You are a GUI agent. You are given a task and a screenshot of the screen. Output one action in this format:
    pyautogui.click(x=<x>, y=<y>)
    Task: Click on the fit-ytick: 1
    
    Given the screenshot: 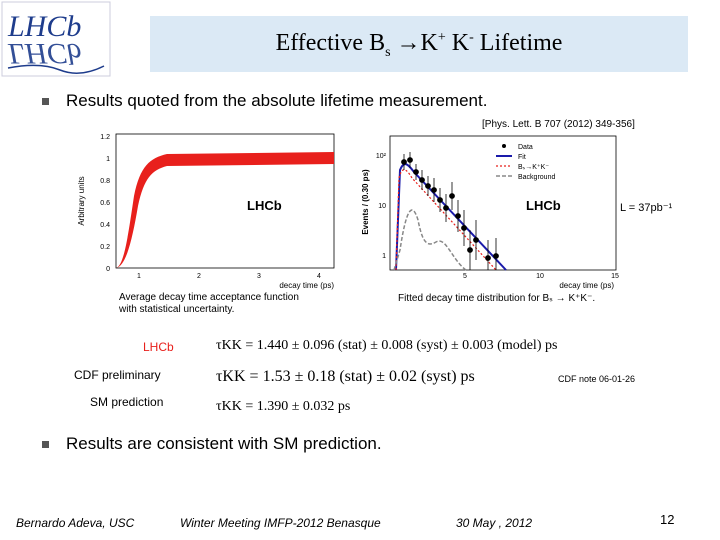 What is the action you would take?
    pyautogui.click(x=384, y=256)
    